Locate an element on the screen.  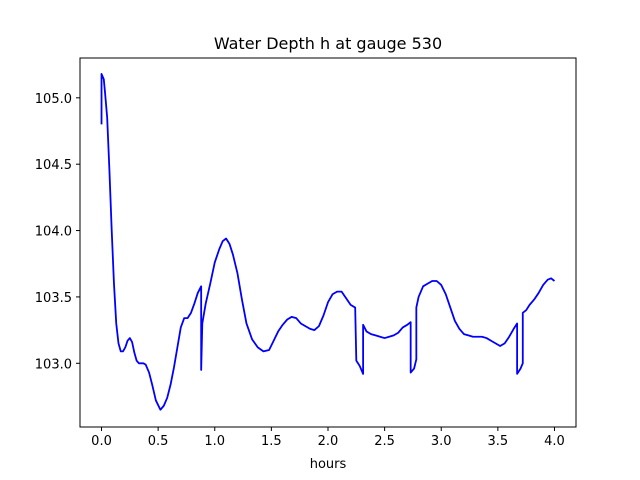
x-tick-label: 1.0 is located at coordinates (214, 441).